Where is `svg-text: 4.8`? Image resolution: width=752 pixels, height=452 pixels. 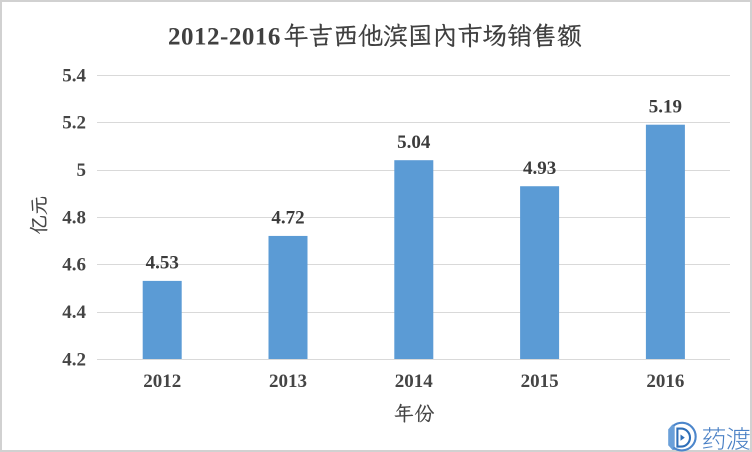 svg-text: 4.8 is located at coordinates (74, 217).